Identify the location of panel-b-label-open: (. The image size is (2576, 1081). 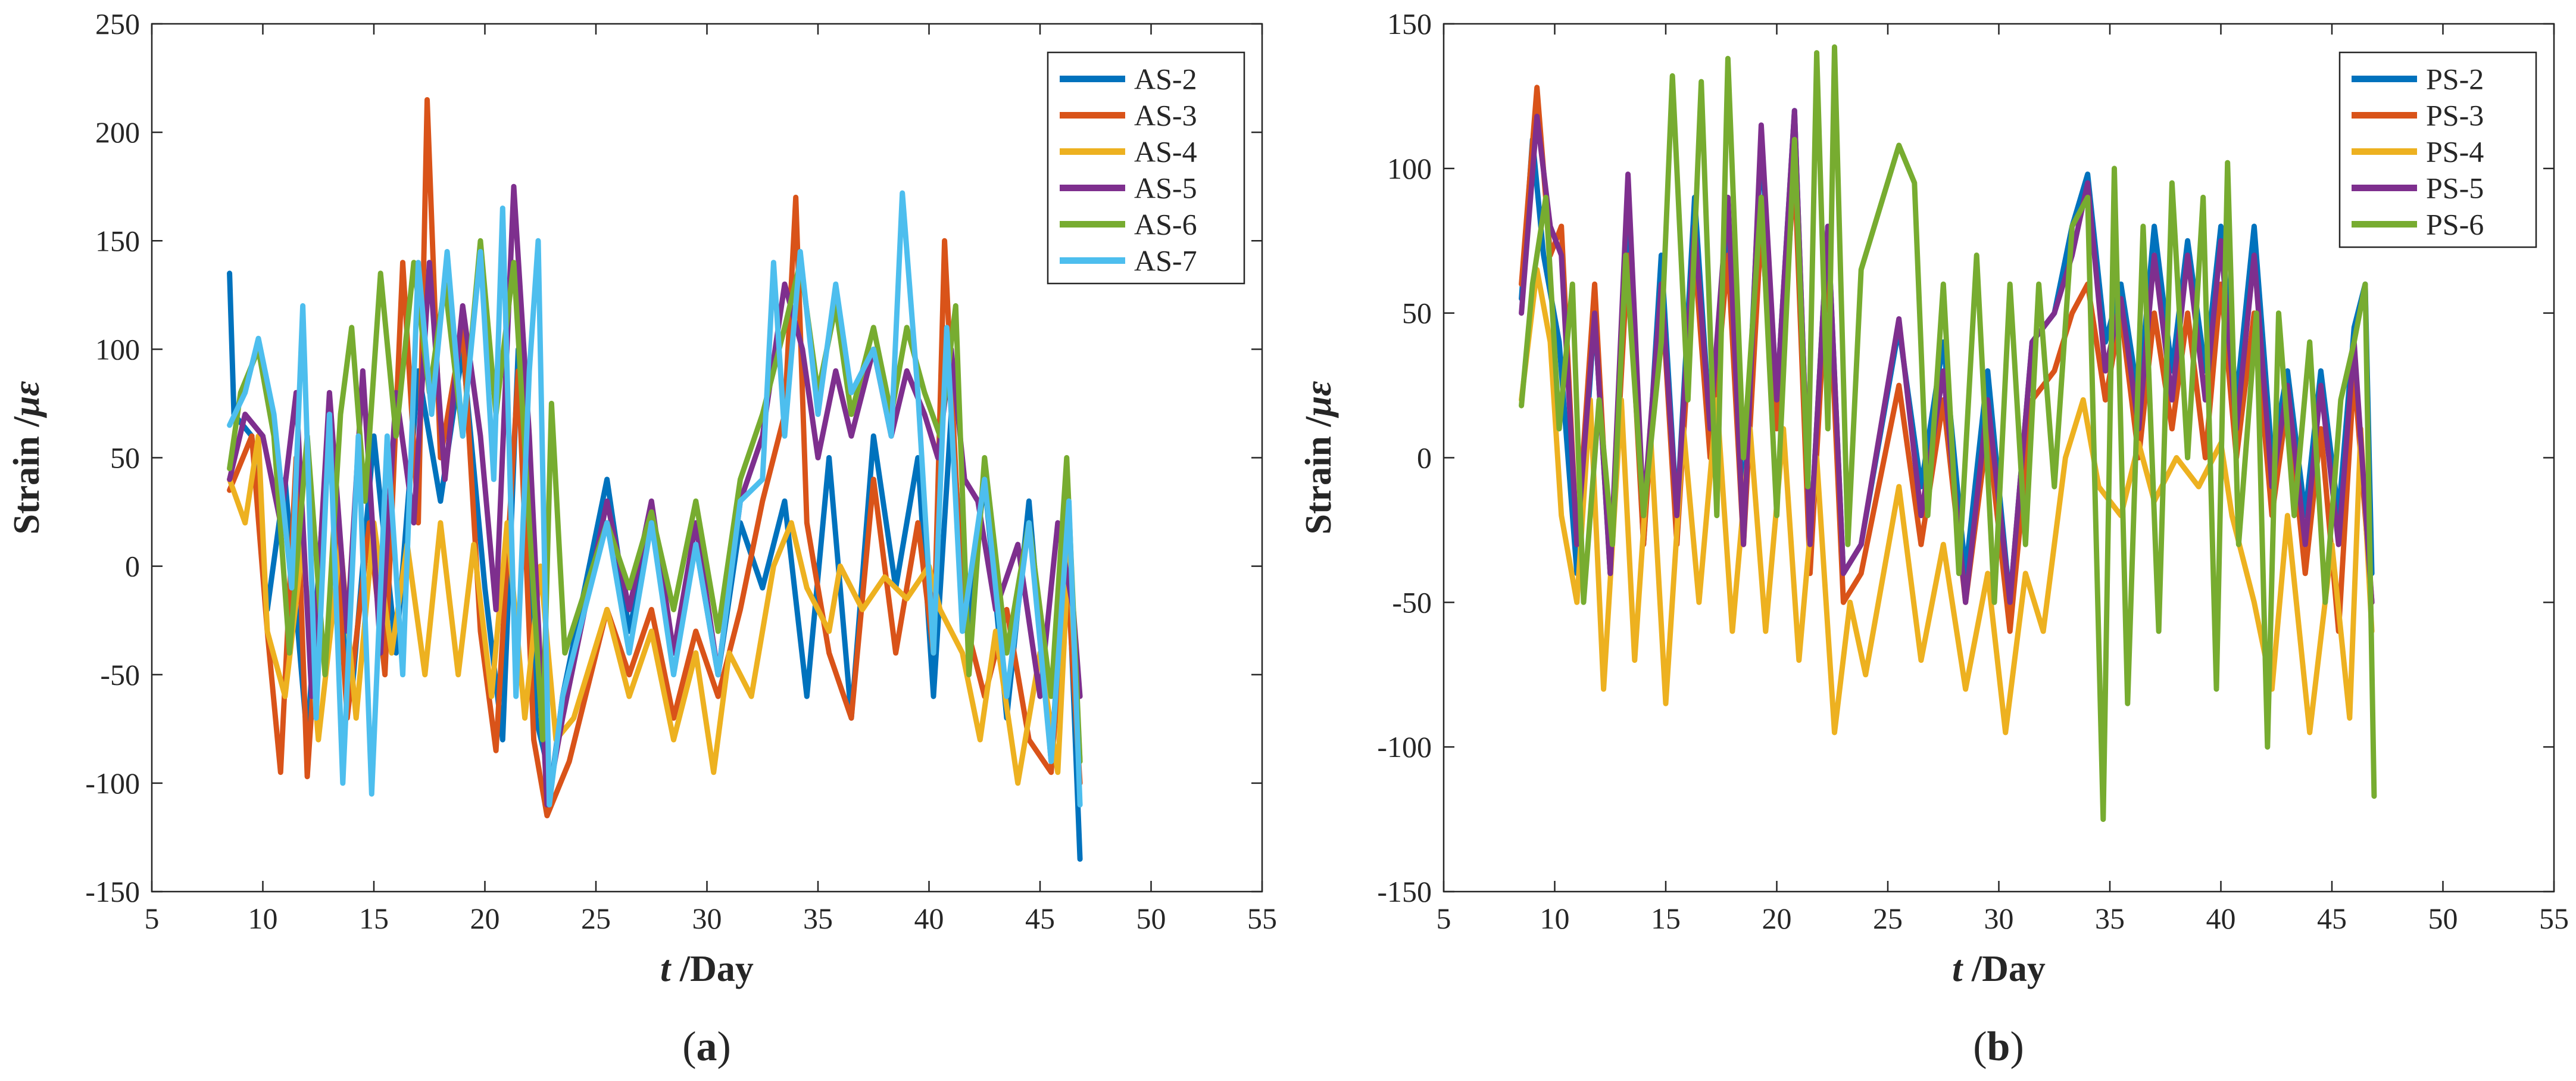
(1980, 1047).